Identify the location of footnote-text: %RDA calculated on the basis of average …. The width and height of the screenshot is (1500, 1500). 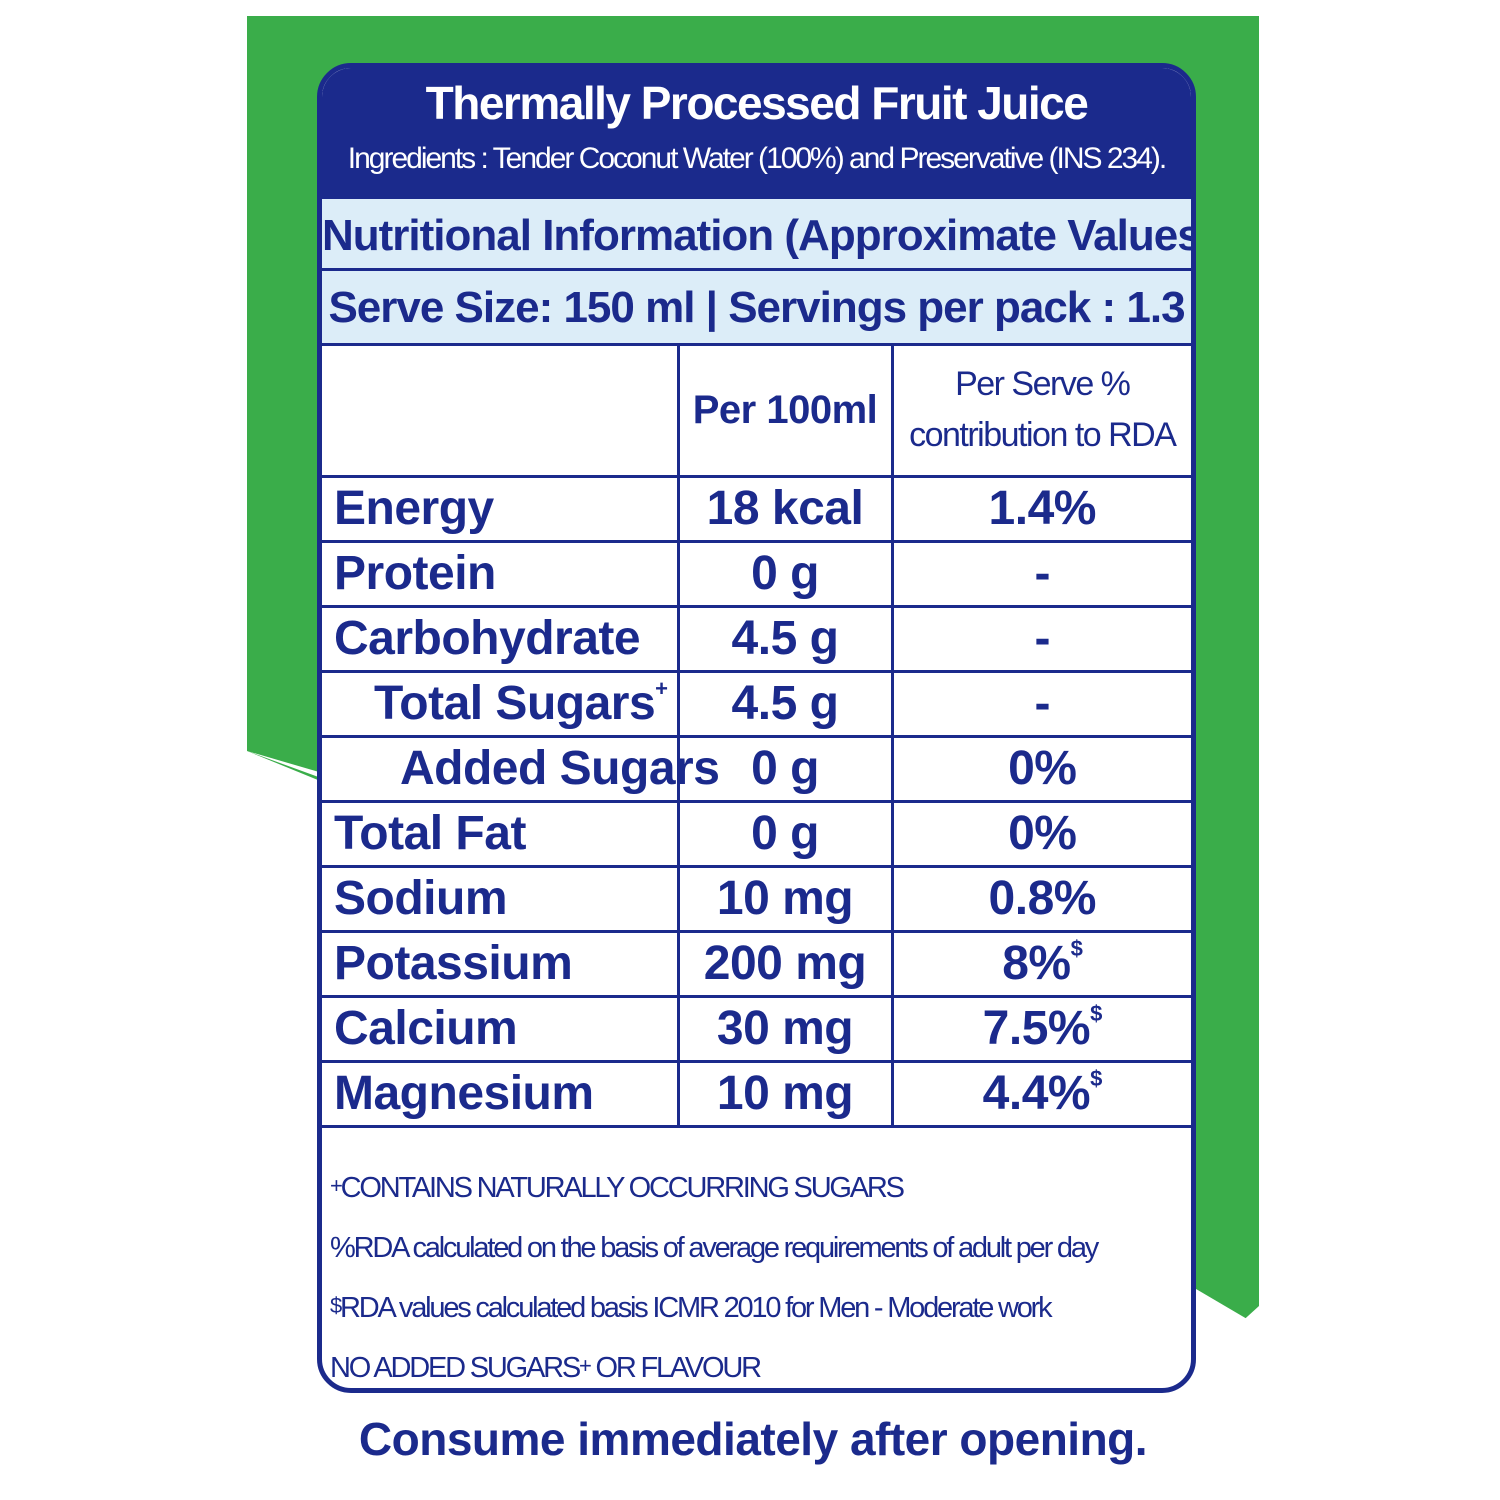
(714, 1248).